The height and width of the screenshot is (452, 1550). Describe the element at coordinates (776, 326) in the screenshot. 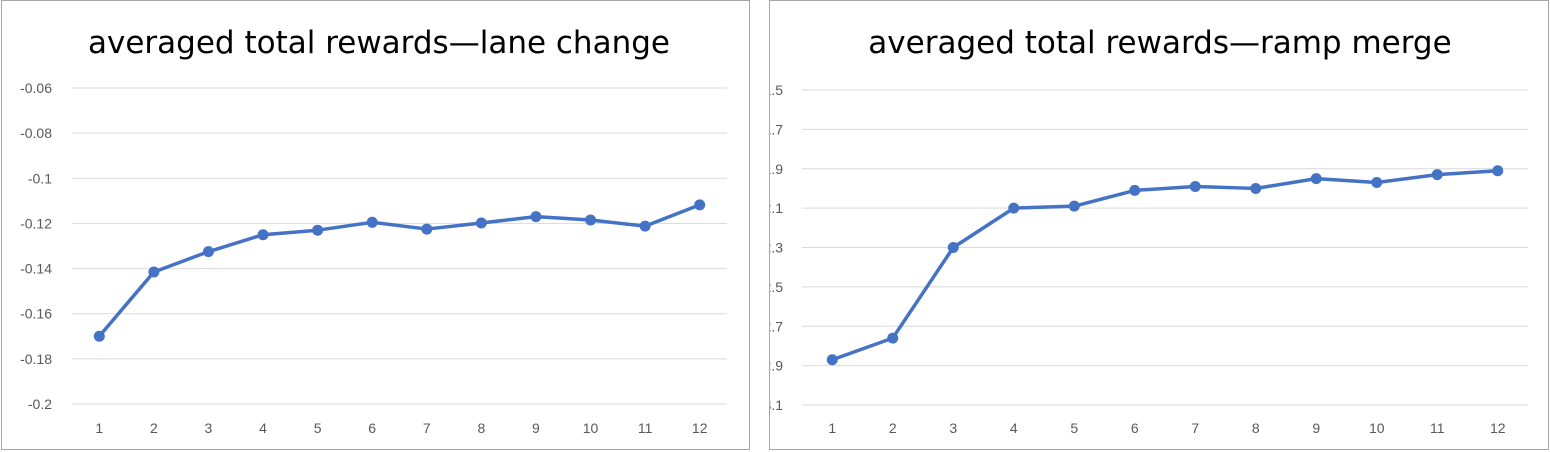

I see `y-tick-label: -2.7` at that location.